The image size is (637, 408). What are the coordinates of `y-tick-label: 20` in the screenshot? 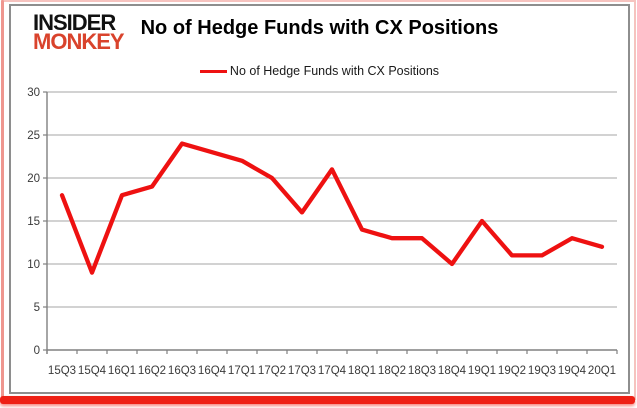 It's located at (33, 179).